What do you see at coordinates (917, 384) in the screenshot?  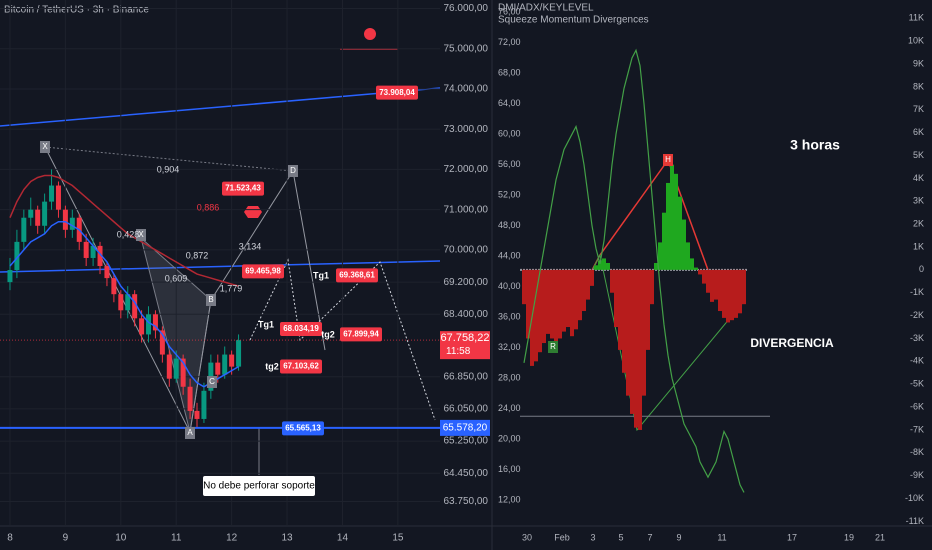 I see `y2-tick-label: -5K` at bounding box center [917, 384].